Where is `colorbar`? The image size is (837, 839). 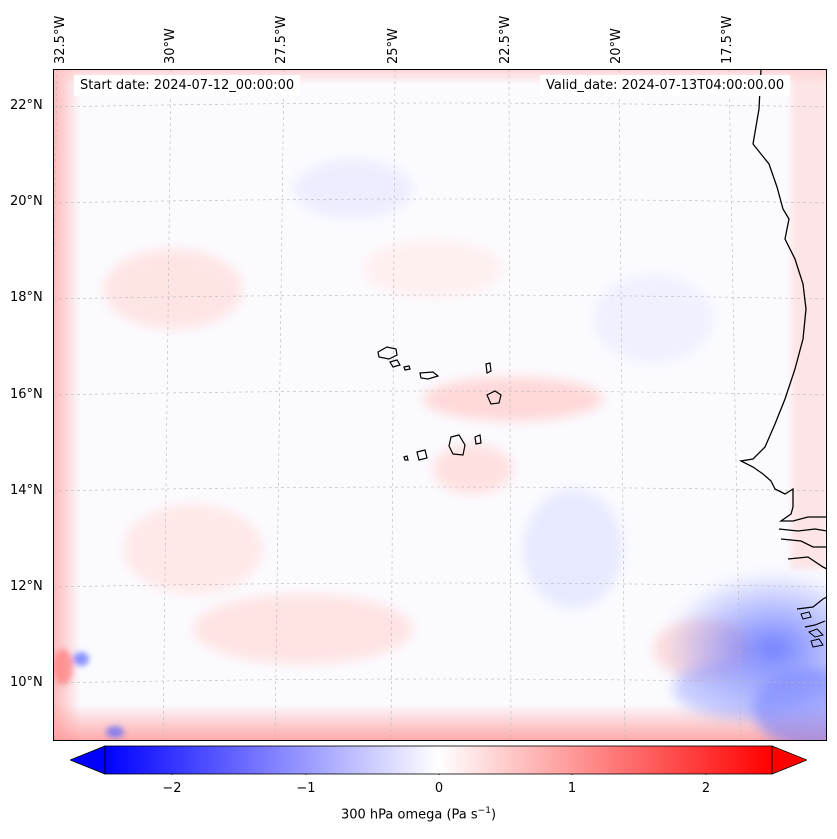 colorbar is located at coordinates (438, 760).